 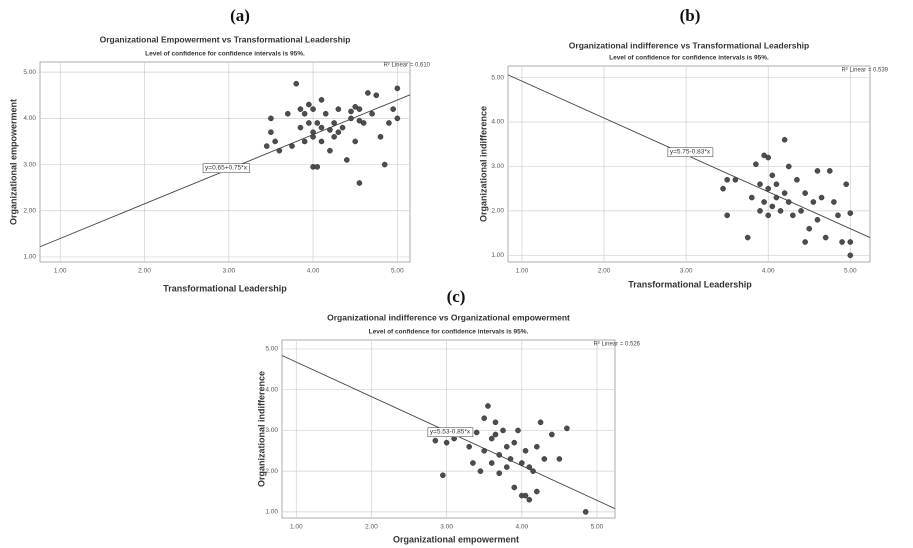 What do you see at coordinates (864, 71) in the screenshot?
I see `r2-label: R² Linear = 0.539` at bounding box center [864, 71].